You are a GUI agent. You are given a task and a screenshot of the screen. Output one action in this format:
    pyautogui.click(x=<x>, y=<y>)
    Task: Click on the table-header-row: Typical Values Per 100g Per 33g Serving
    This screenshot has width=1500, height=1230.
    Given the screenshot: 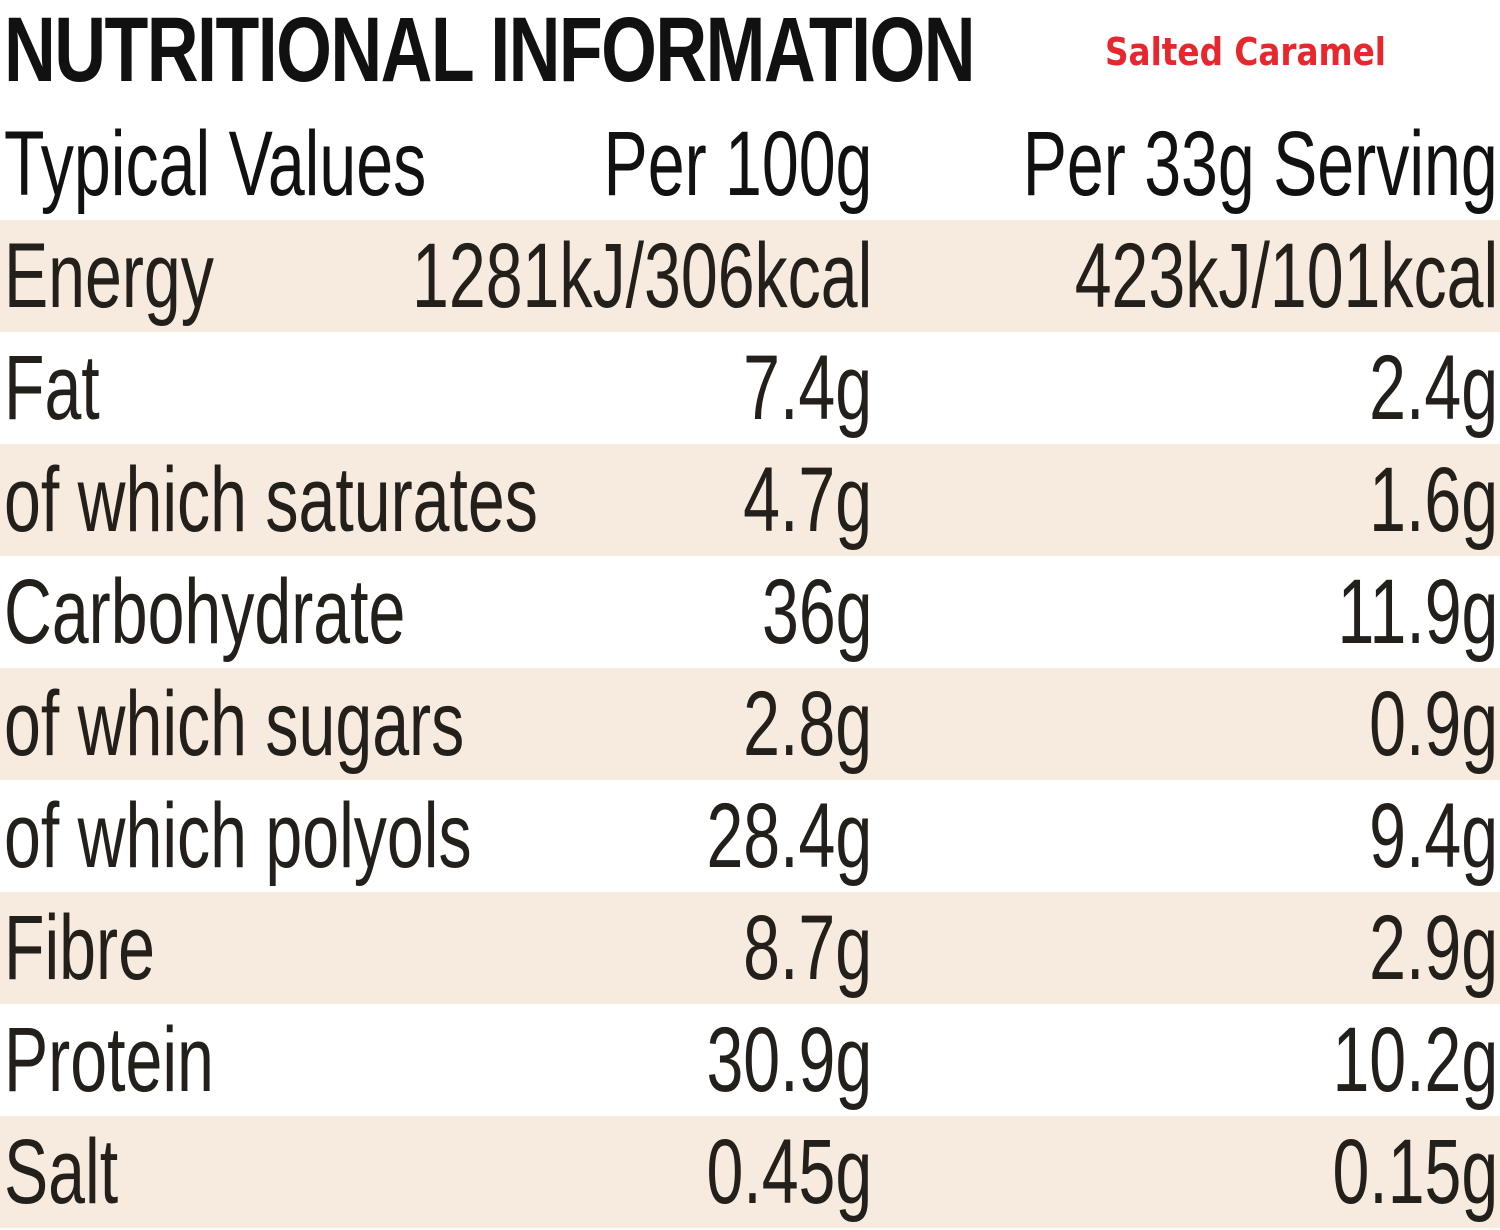 What is the action you would take?
    pyautogui.click(x=750, y=164)
    